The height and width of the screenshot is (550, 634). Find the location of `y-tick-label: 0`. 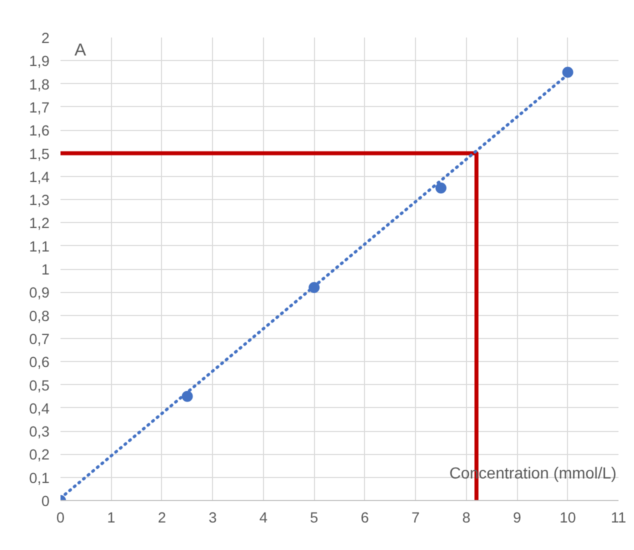

y-tick-label: 0 is located at coordinates (45, 502).